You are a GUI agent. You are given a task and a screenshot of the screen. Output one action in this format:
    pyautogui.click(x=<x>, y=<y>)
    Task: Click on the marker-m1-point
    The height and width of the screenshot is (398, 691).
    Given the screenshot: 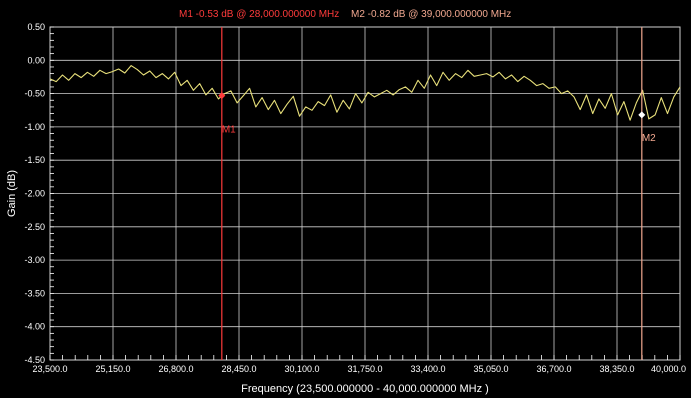 What is the action you would take?
    pyautogui.click(x=222, y=96)
    